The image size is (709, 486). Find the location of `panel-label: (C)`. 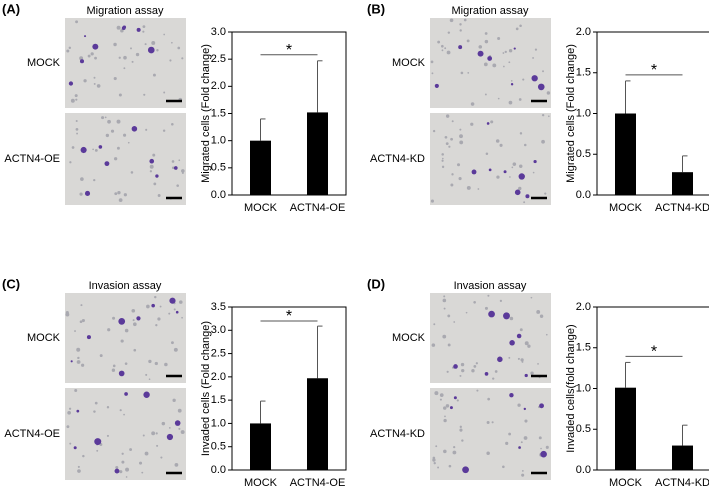

panel-label: (C) is located at coordinates (11, 283).